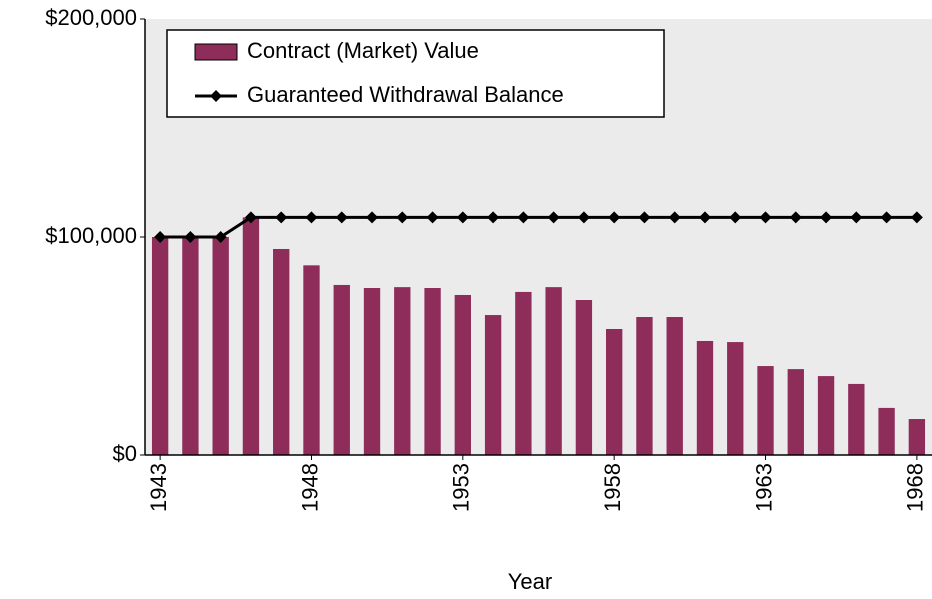  I want to click on x-tick-label: 1943, so click(158, 487).